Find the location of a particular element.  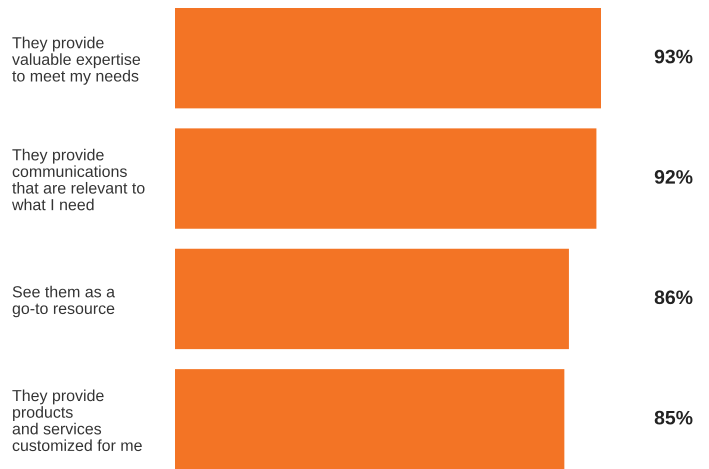

data-label: 85% is located at coordinates (673, 417).